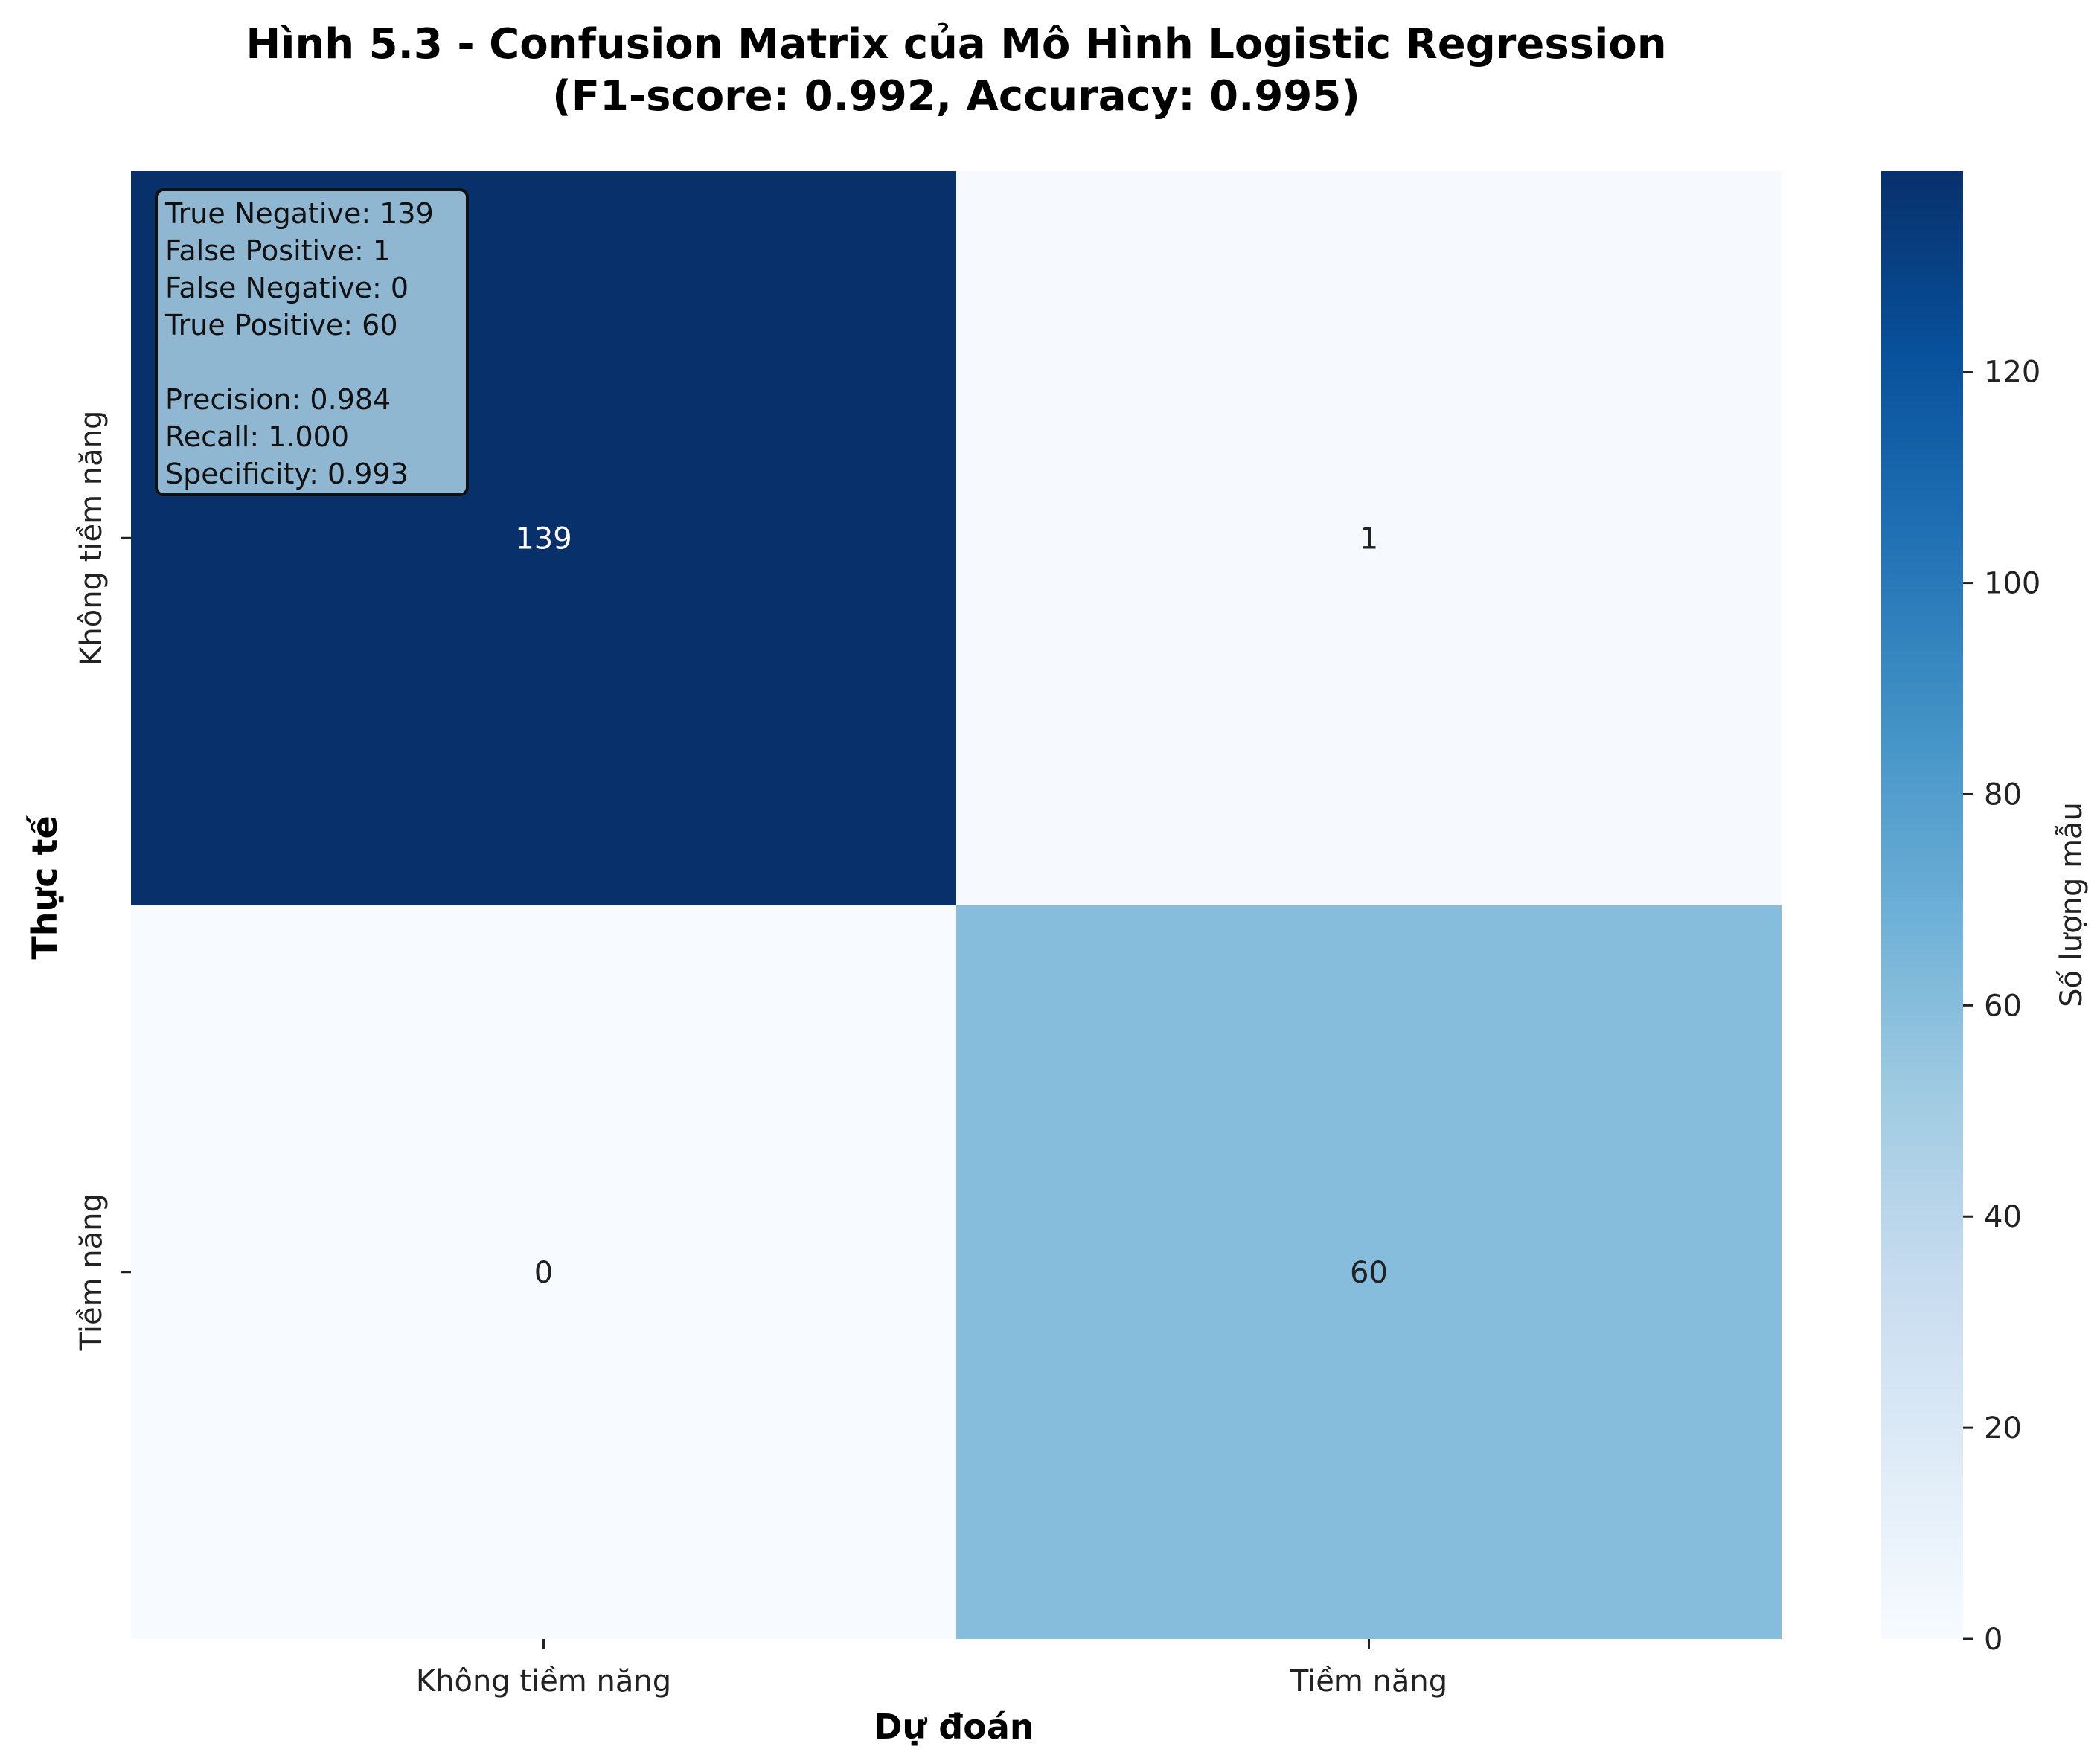 The height and width of the screenshot is (1761, 2100). What do you see at coordinates (2003, 794) in the screenshot?
I see `colorbar-tick-label: 80` at bounding box center [2003, 794].